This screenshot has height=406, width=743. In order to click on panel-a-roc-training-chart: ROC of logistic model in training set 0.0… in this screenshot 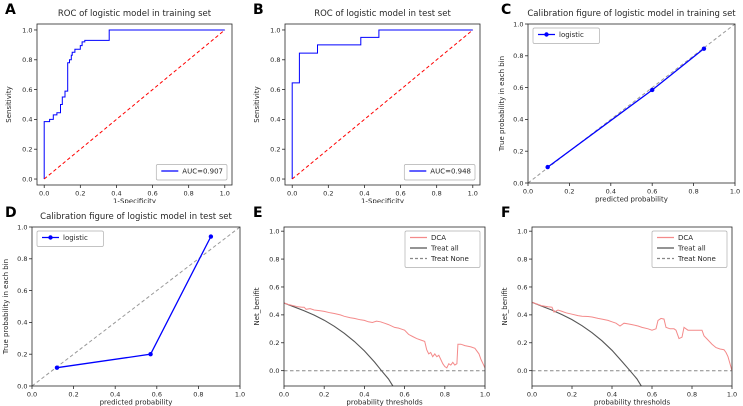, I will do `click(119, 106)`.